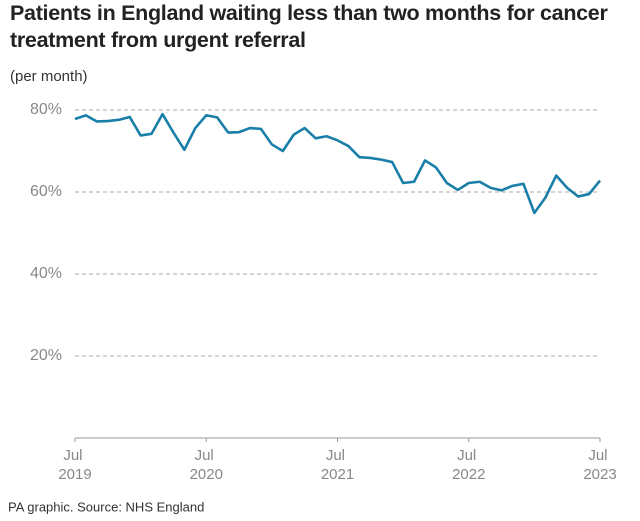 The image size is (640, 521). I want to click on x-tick-label: Jul 2023, so click(599, 465).